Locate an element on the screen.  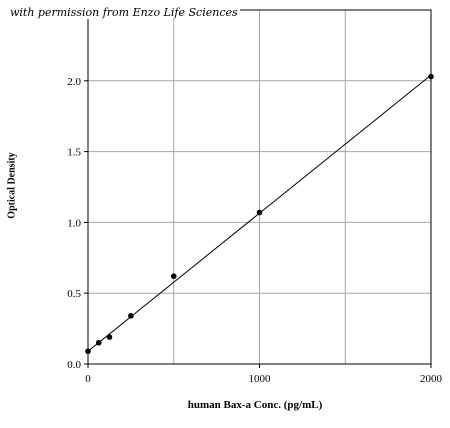
x-tick-label: 1000 is located at coordinates (260, 379).